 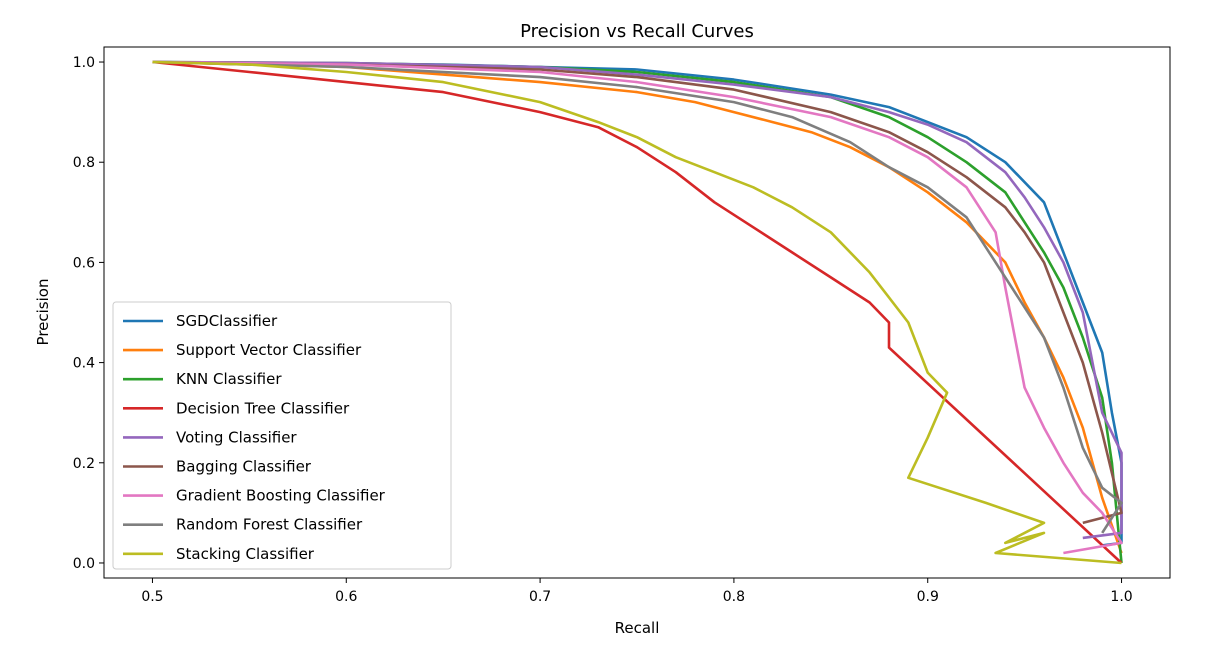 I want to click on legend-label: Stacking Classifier, so click(x=245, y=554).